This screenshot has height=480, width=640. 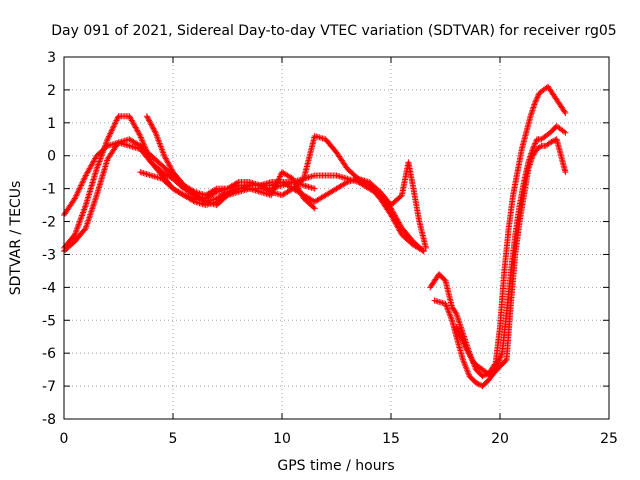 I want to click on series-track-c, so click(x=244, y=193).